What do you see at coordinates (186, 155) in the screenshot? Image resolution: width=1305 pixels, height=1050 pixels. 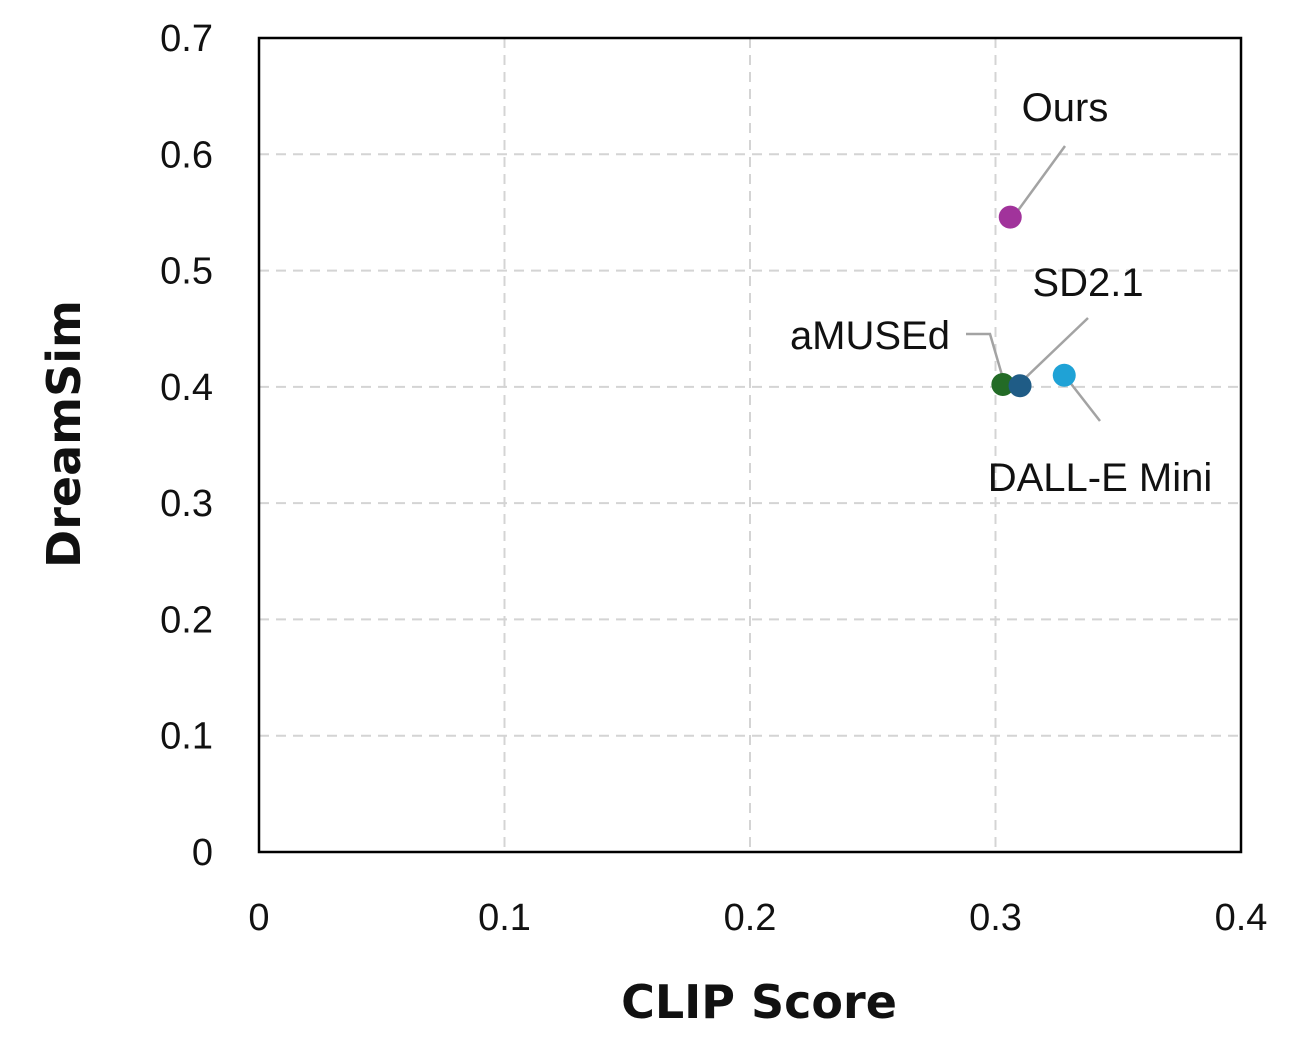 I see `y-tick-label: 0.6` at bounding box center [186, 155].